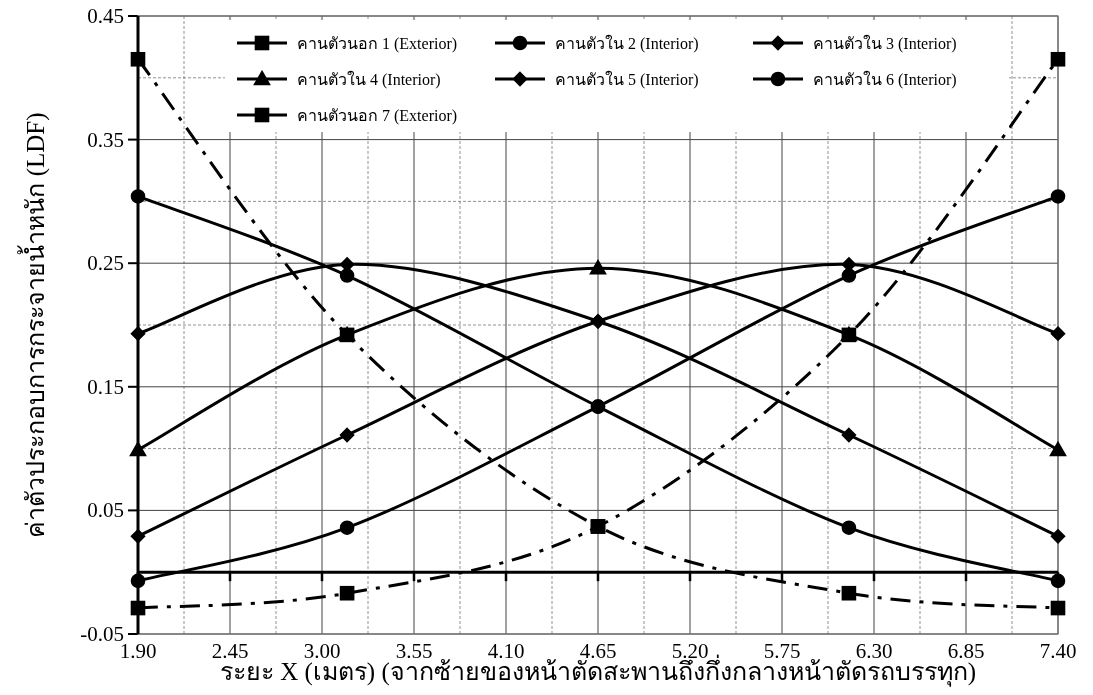 This screenshot has height=695, width=1093. I want to click on y-tick-label: 0.45, so click(105, 16).